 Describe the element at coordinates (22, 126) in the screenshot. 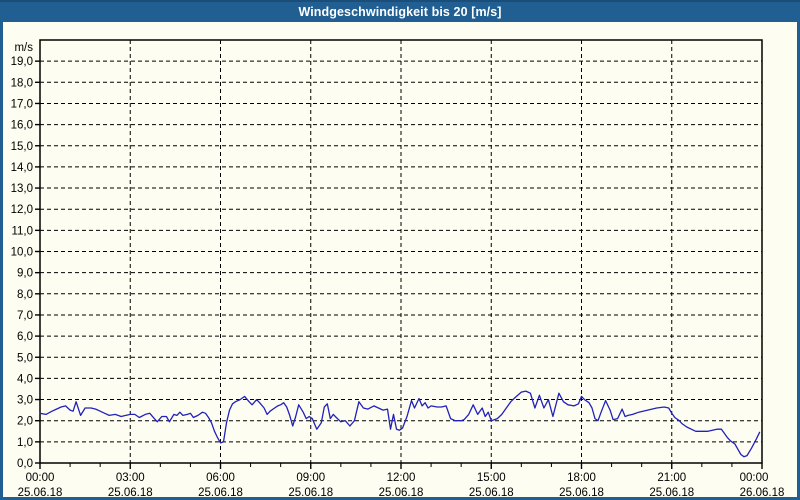

I see `y-tick-label: 16,0` at that location.